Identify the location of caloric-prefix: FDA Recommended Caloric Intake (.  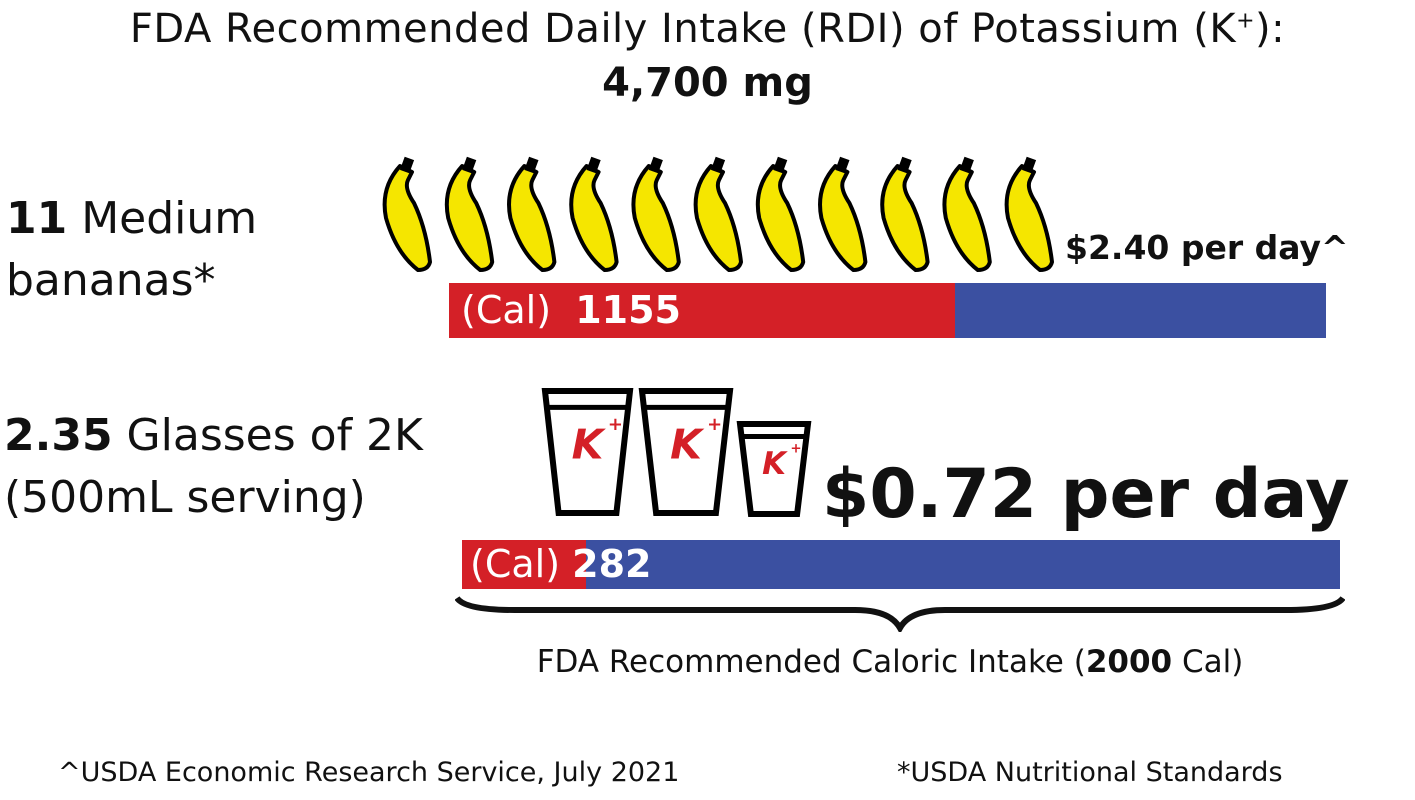
(811, 662).